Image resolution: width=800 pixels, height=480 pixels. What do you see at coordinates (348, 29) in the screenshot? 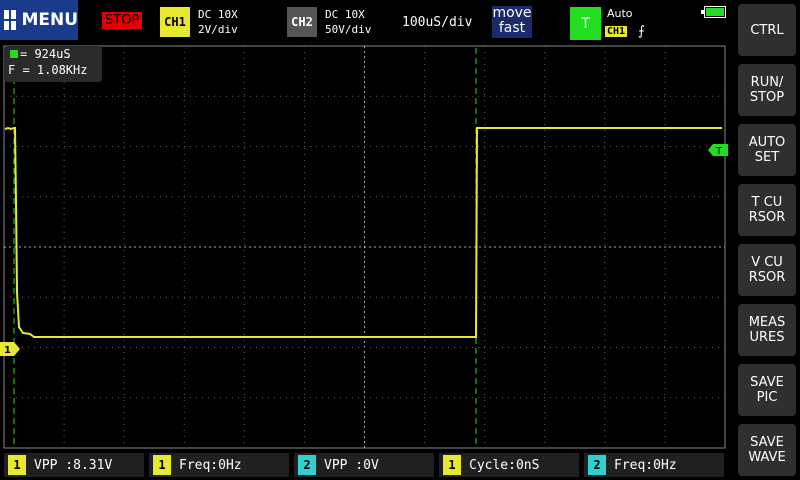
I see `ch2-scale: 50V/div` at bounding box center [348, 29].